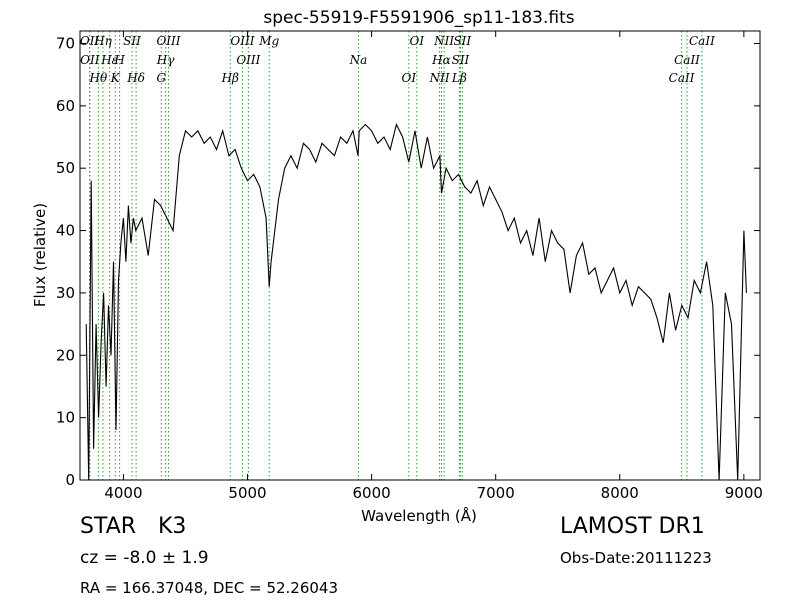 This screenshot has width=800, height=600. I want to click on spectral-line-label: Hη, so click(102, 41).